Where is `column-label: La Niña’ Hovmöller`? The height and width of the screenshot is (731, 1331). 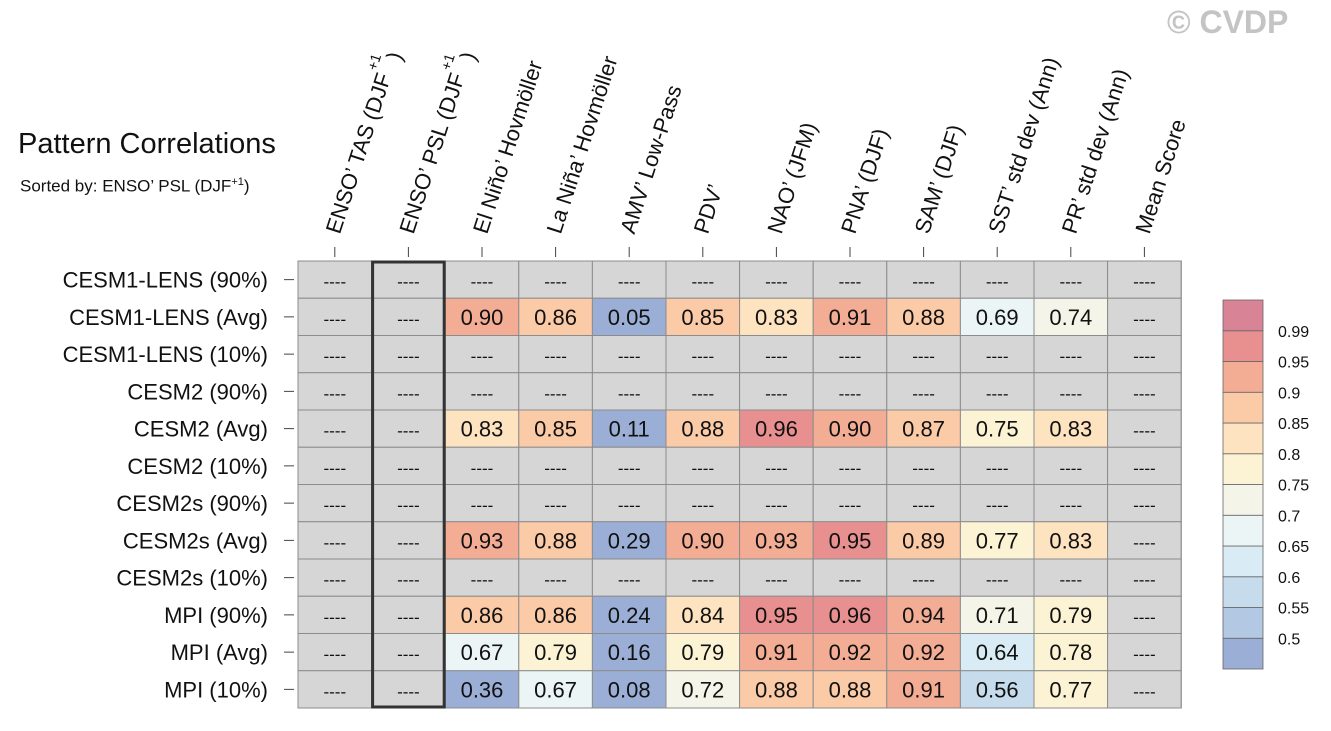
column-label: La Niña’ Hovmöller is located at coordinates (582, 145).